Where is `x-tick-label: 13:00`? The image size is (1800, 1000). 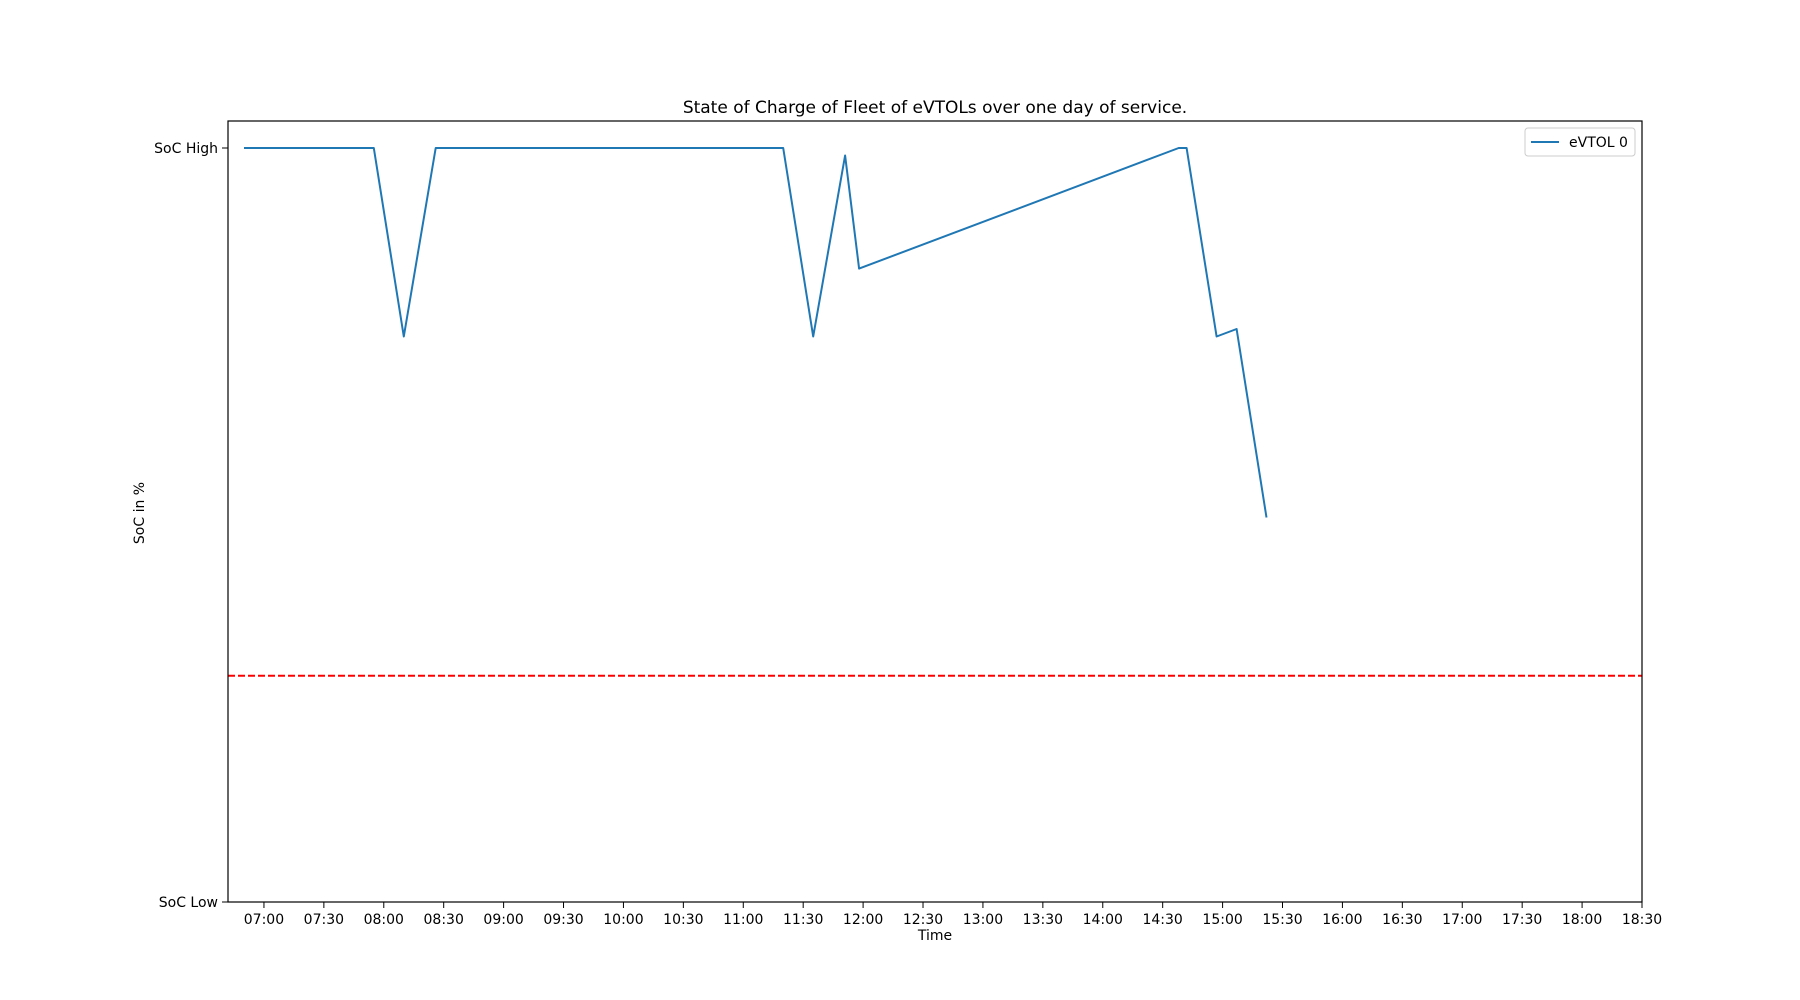 x-tick-label: 13:00 is located at coordinates (983, 920).